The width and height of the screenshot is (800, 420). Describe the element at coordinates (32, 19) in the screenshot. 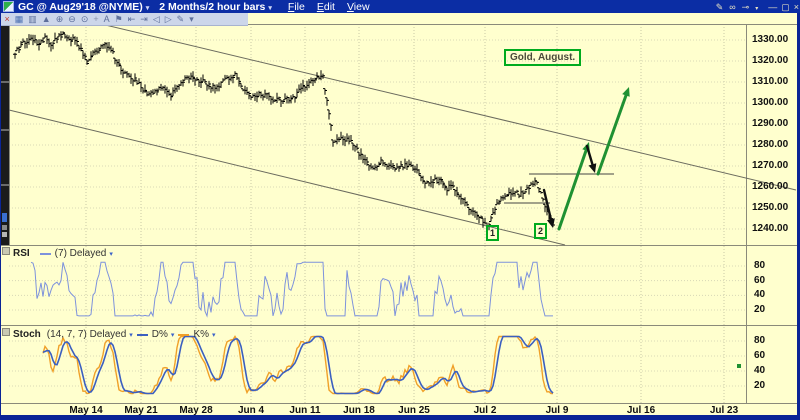

I see `bar-chart-icon: ▥` at that location.